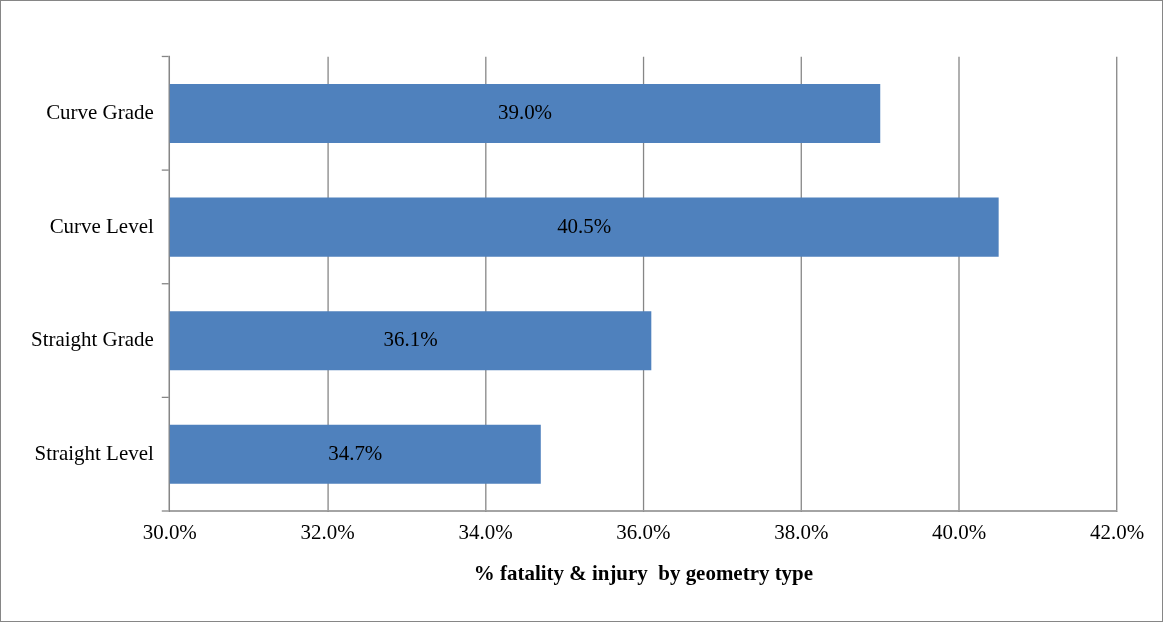 This screenshot has height=624, width=1165. I want to click on x-tick-label: 30.0%, so click(169, 531).